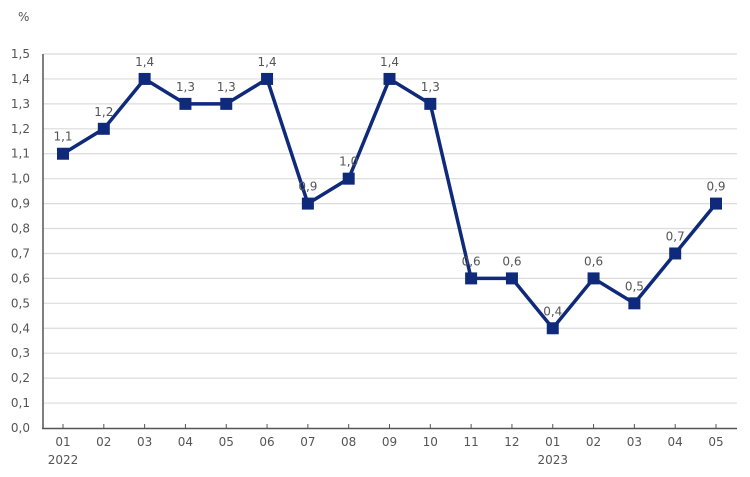  Describe the element at coordinates (20, 154) in the screenshot. I see `y-tick-label: 1,1` at that location.